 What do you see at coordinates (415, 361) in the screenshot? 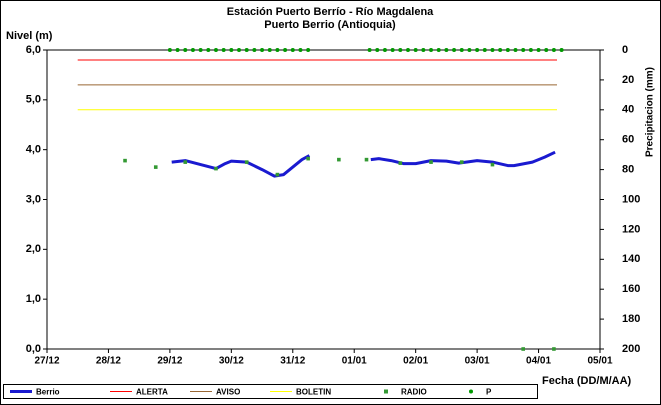
I see `x-tick-label: 02/01` at bounding box center [415, 361].